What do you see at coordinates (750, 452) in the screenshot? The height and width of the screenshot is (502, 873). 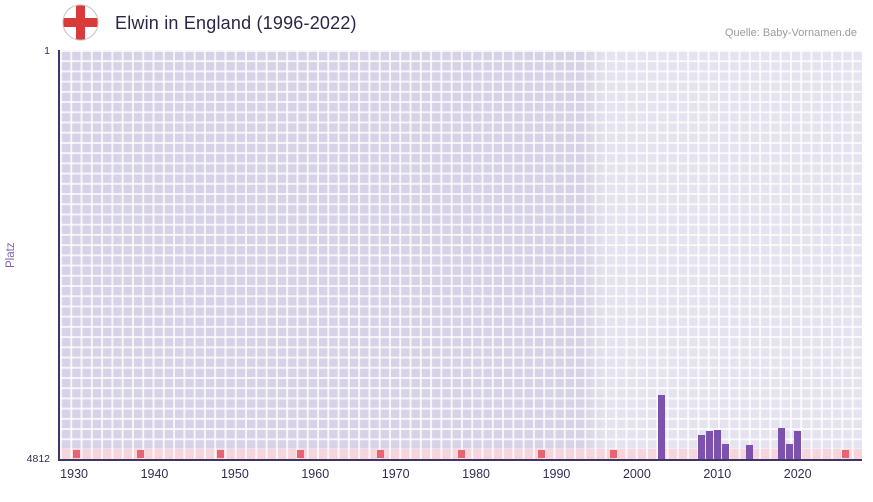 I see `bar-2014` at bounding box center [750, 452].